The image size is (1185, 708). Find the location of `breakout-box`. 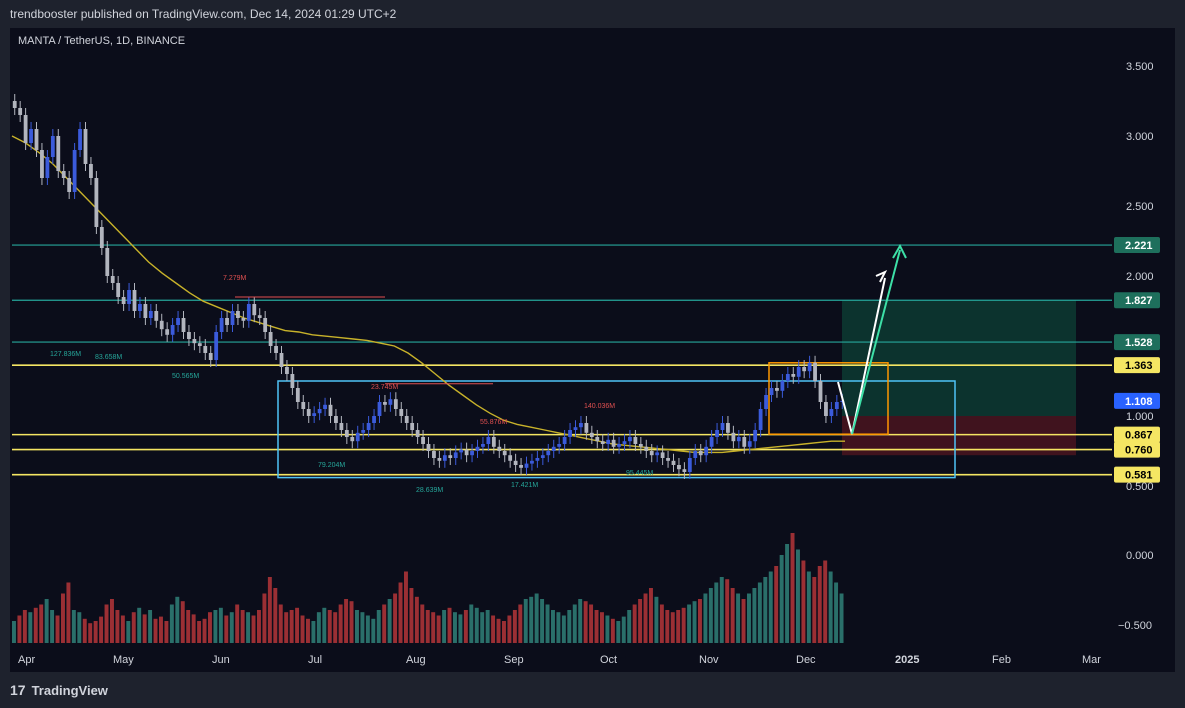

breakout-box is located at coordinates (828, 398).